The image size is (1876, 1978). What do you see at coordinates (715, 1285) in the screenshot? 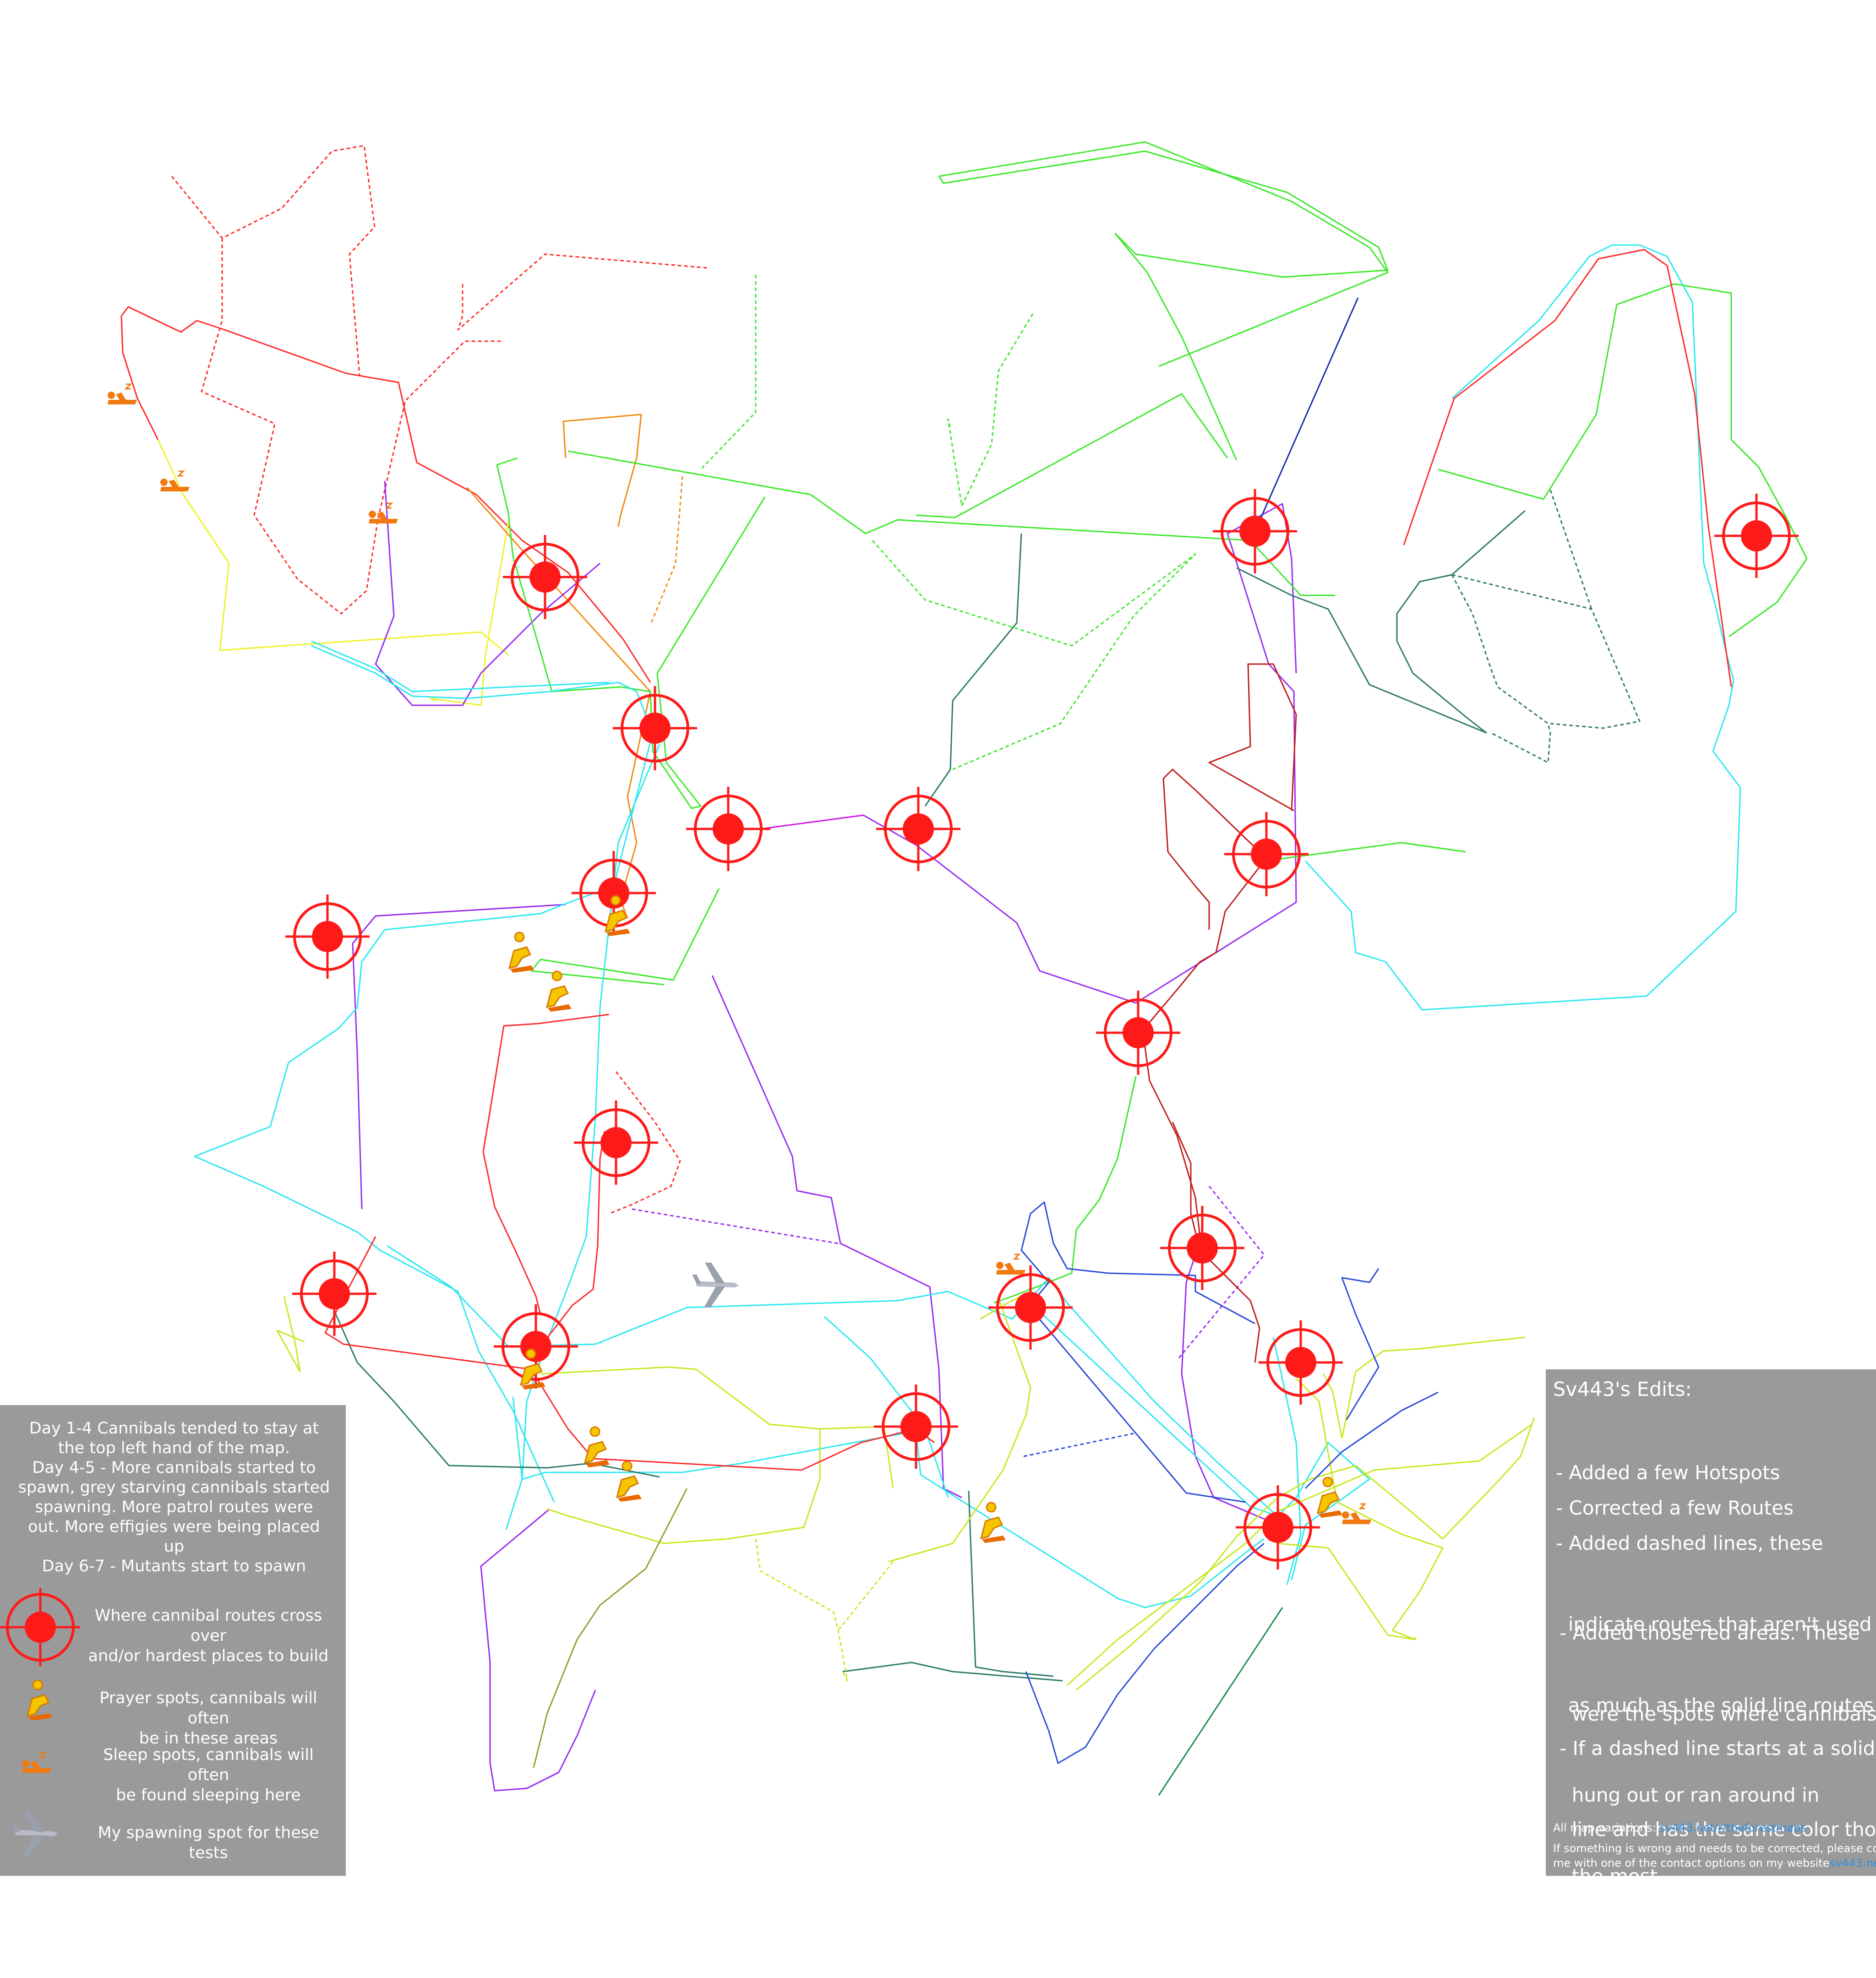
I see `spawn-airplane-icon` at bounding box center [715, 1285].